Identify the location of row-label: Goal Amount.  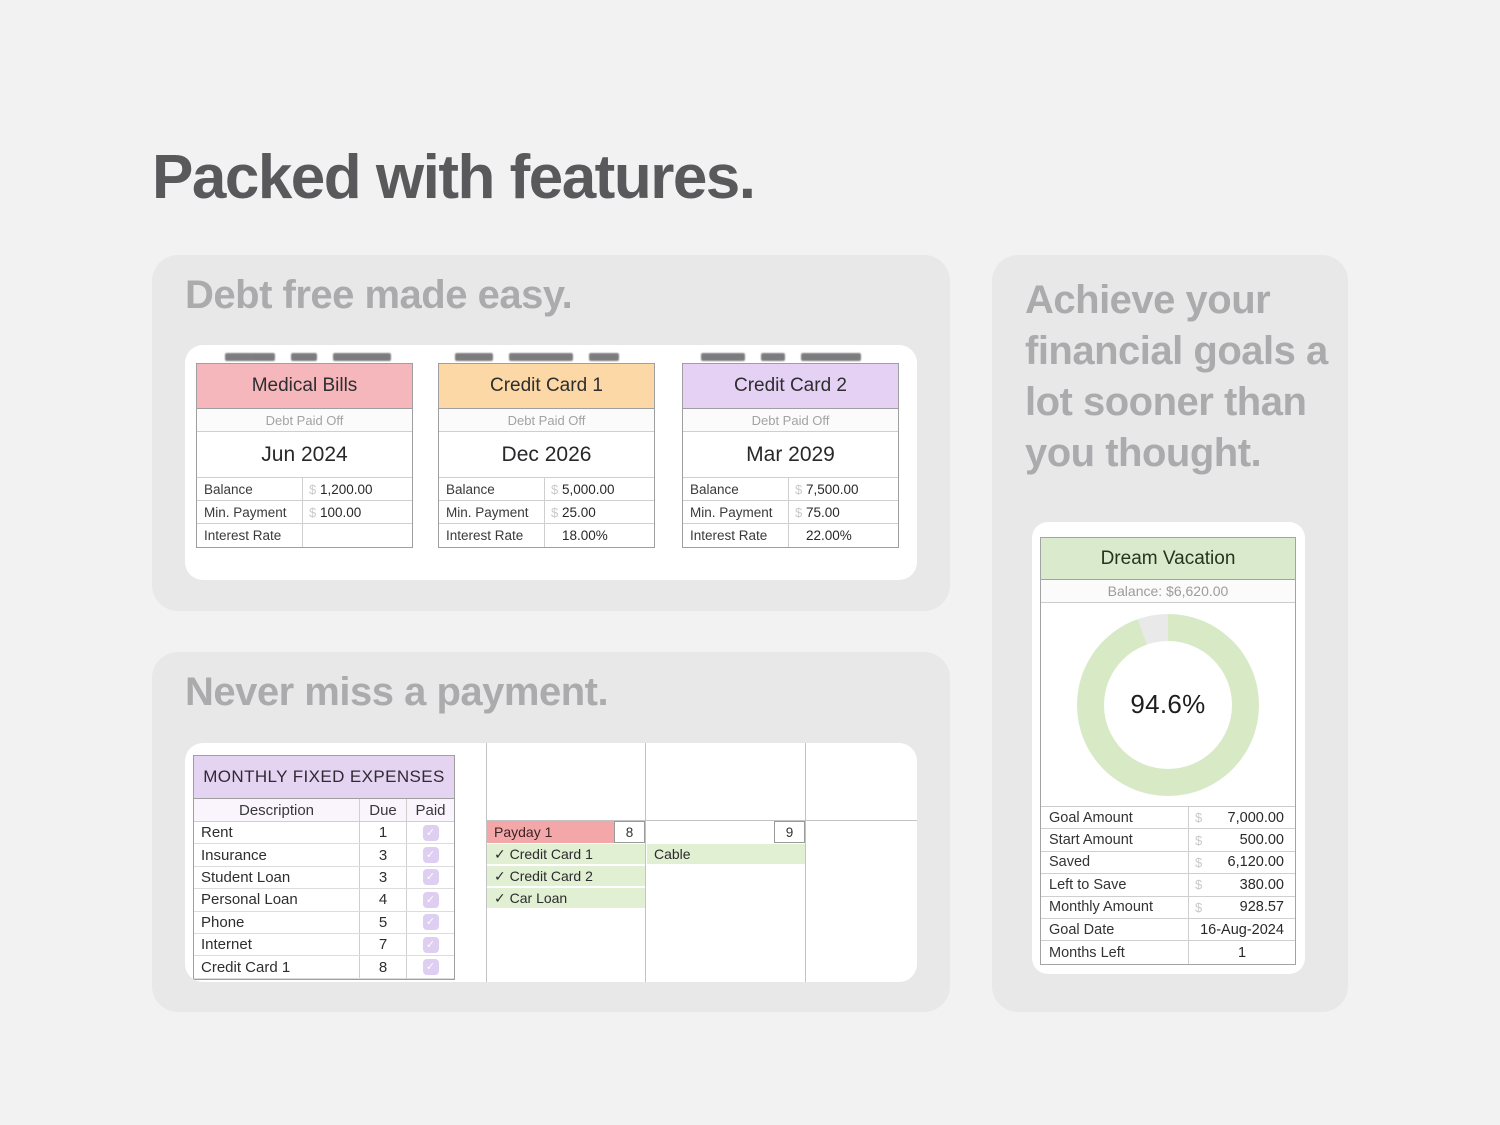
(1115, 818).